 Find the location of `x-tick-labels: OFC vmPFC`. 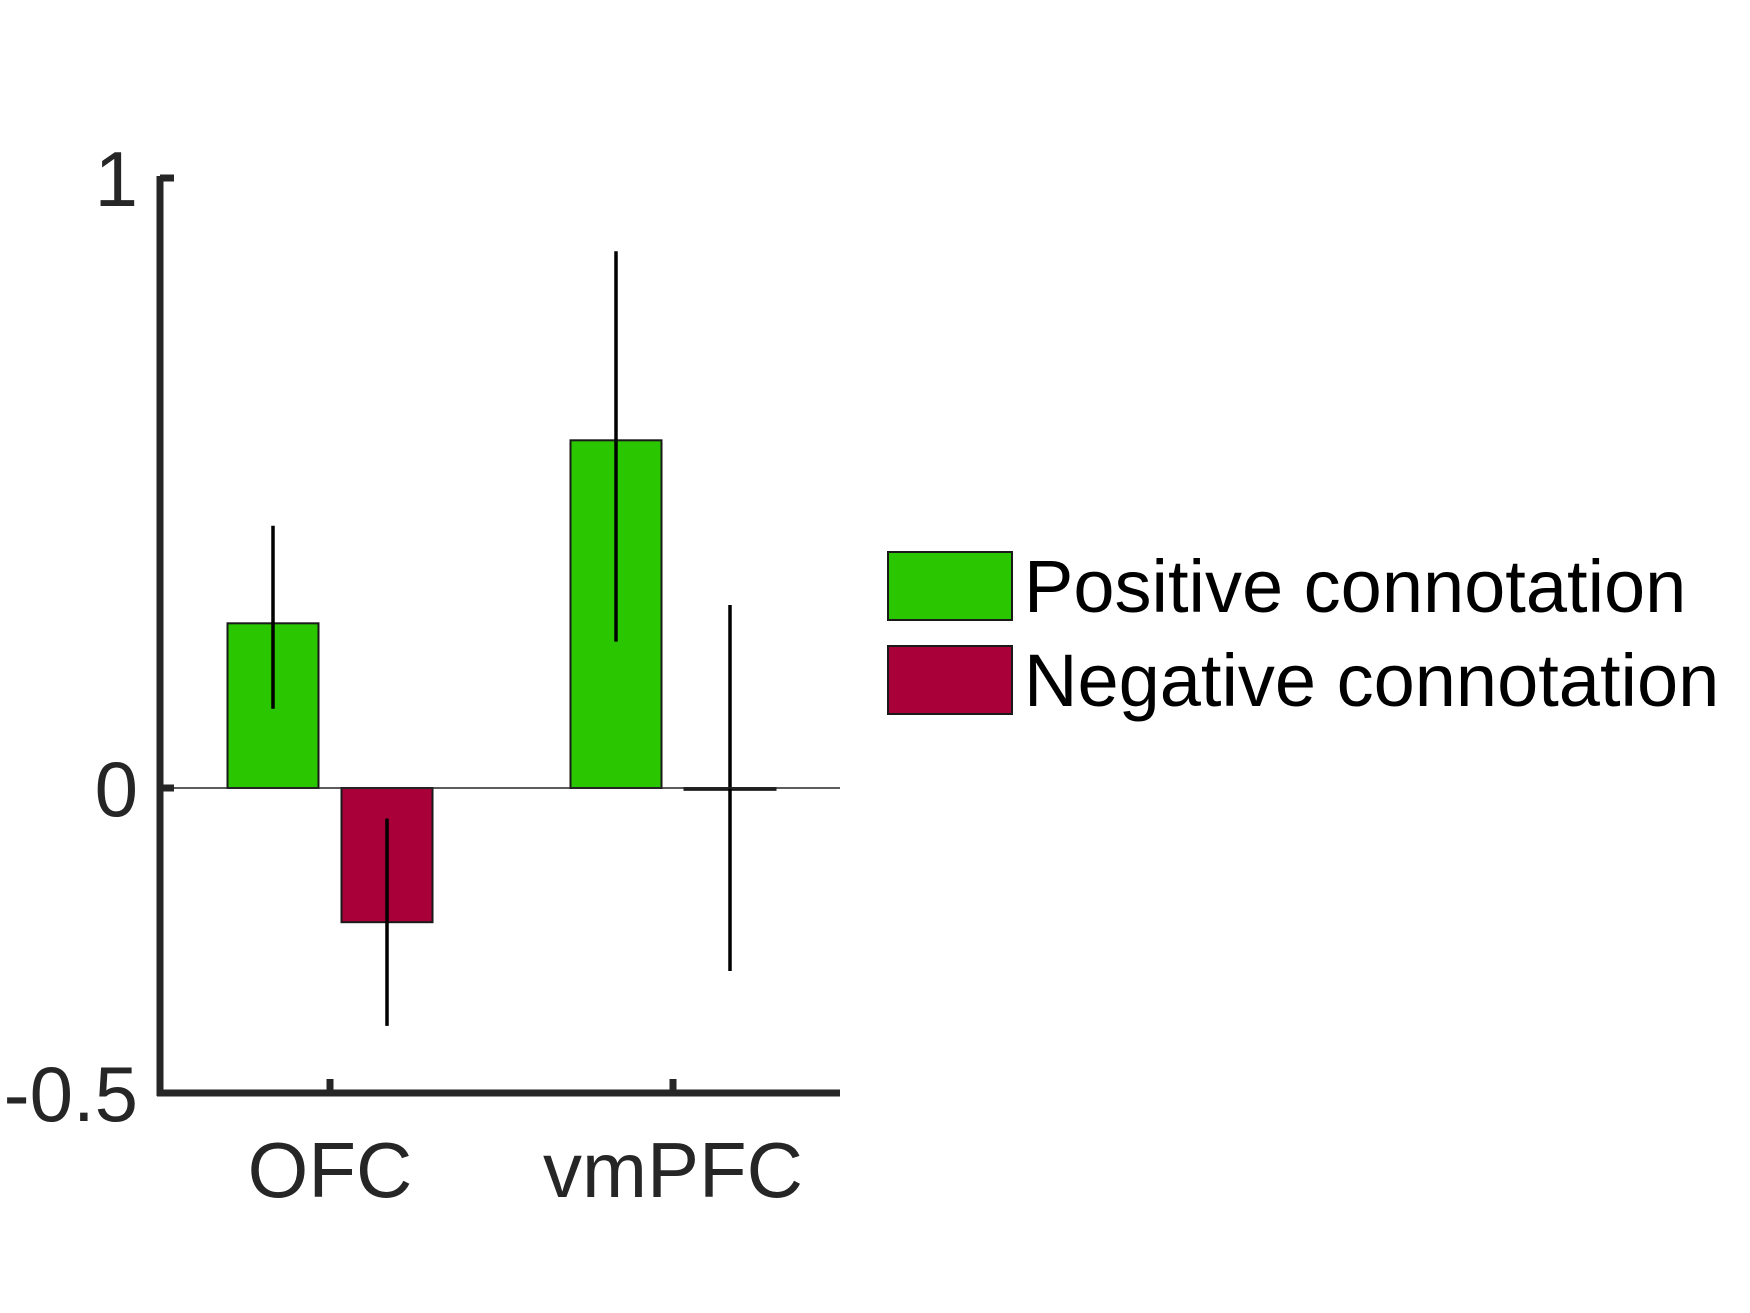

x-tick-labels: OFC vmPFC is located at coordinates (525, 1170).